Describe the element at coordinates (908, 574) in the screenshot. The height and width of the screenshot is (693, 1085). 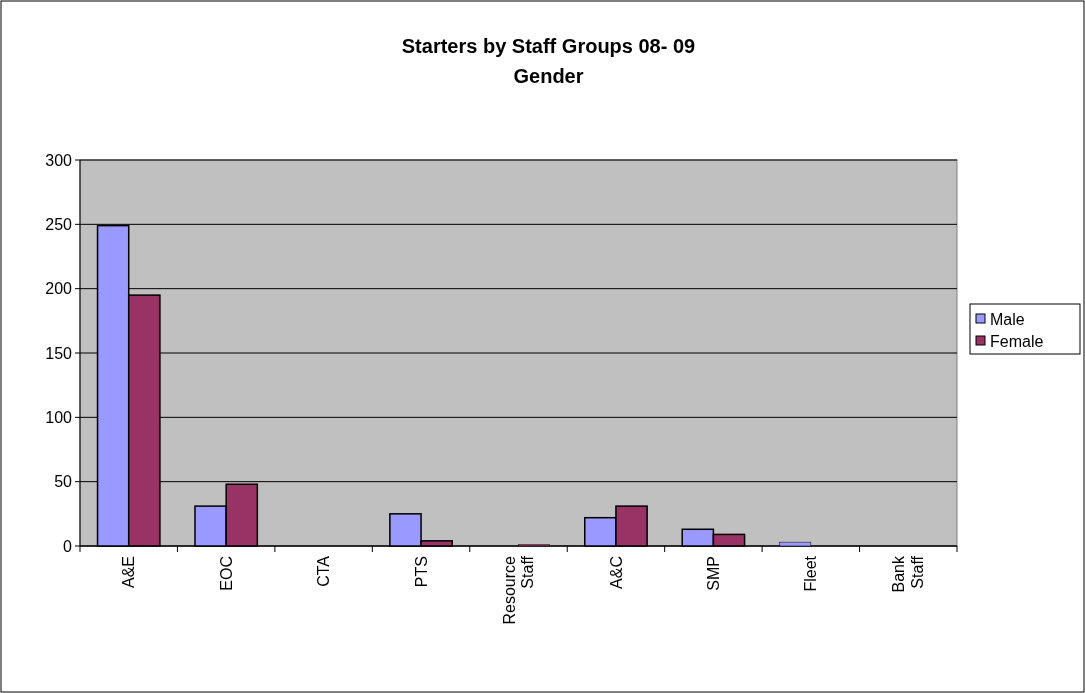
I see `x-tick-label: Bank Staff` at that location.